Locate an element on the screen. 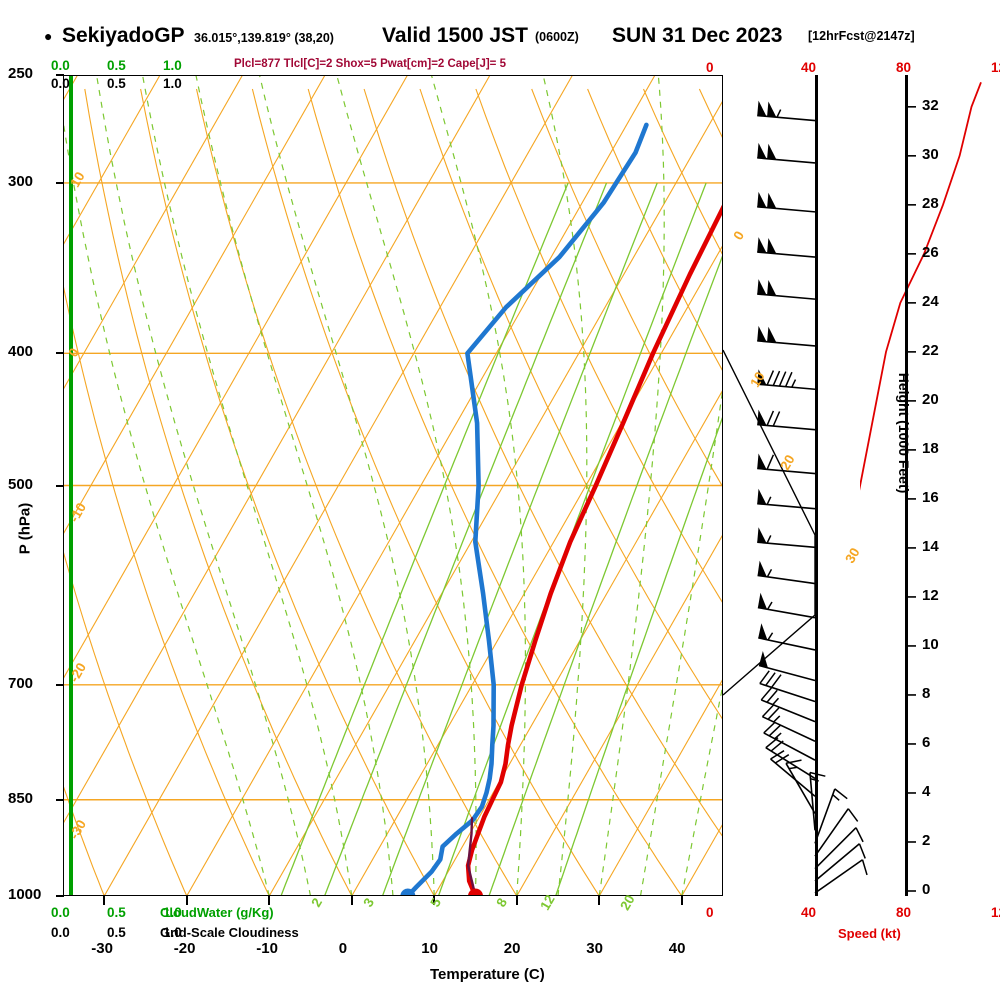 This screenshot has width=1000, height=1000. speed-axis-title: Speed (kt) is located at coordinates (869, 933).